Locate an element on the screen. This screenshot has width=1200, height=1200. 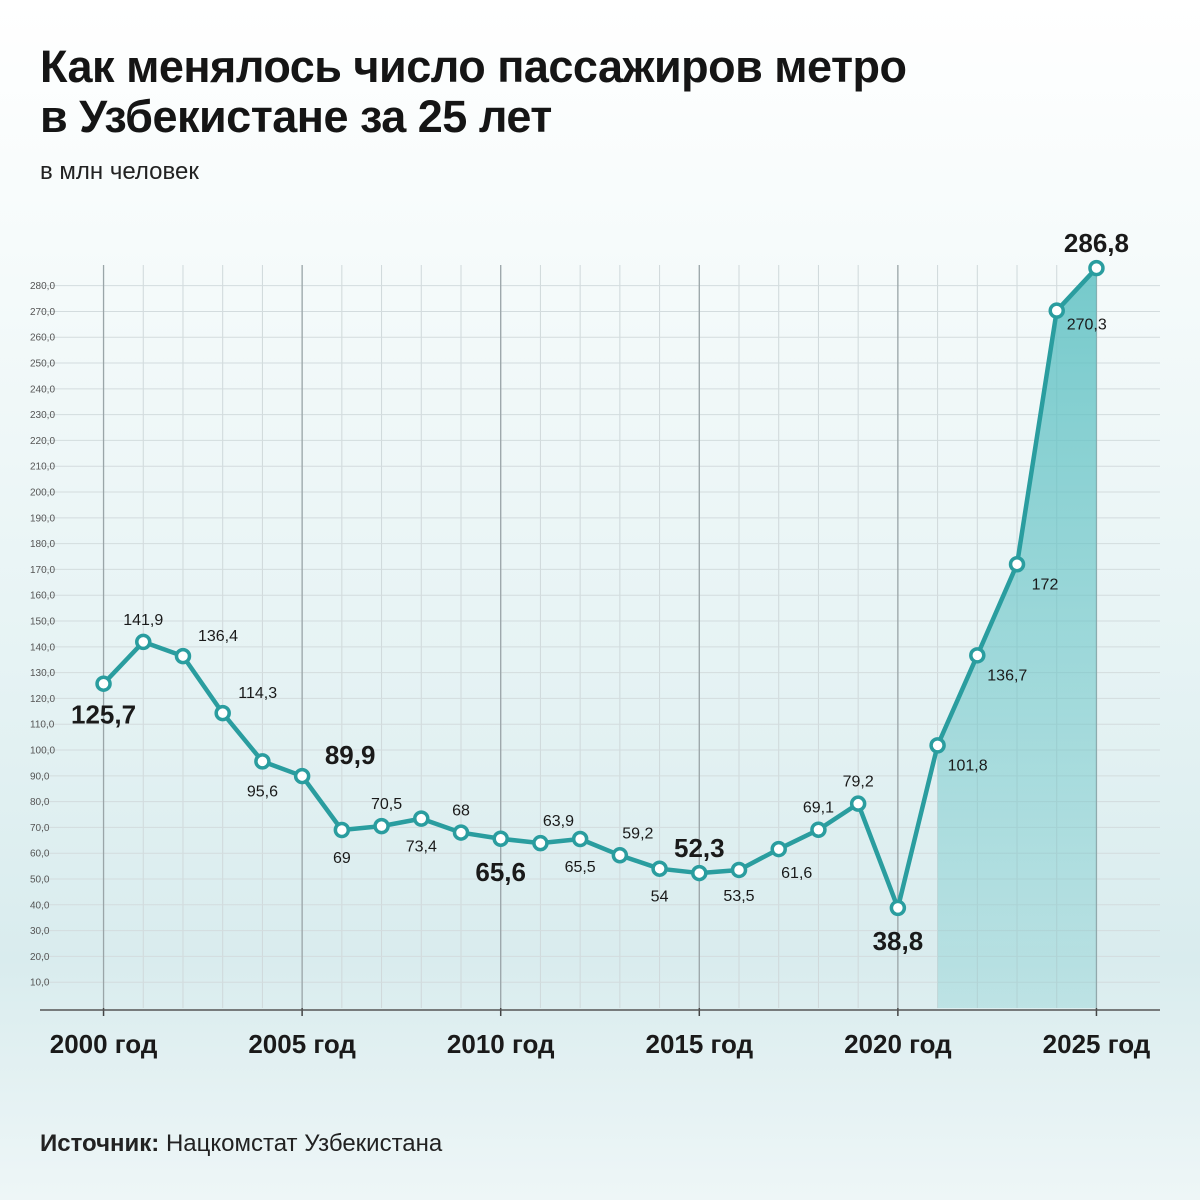
value-label: 101,8 is located at coordinates (968, 765).